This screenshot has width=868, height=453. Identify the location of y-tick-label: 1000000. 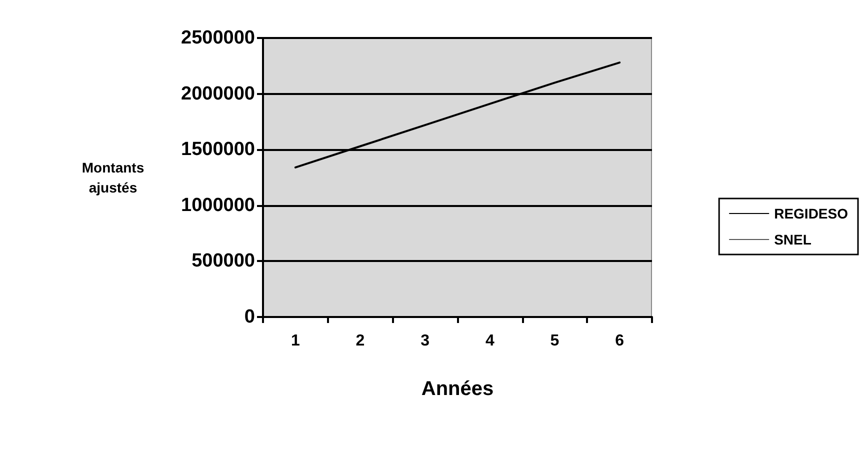
(218, 205).